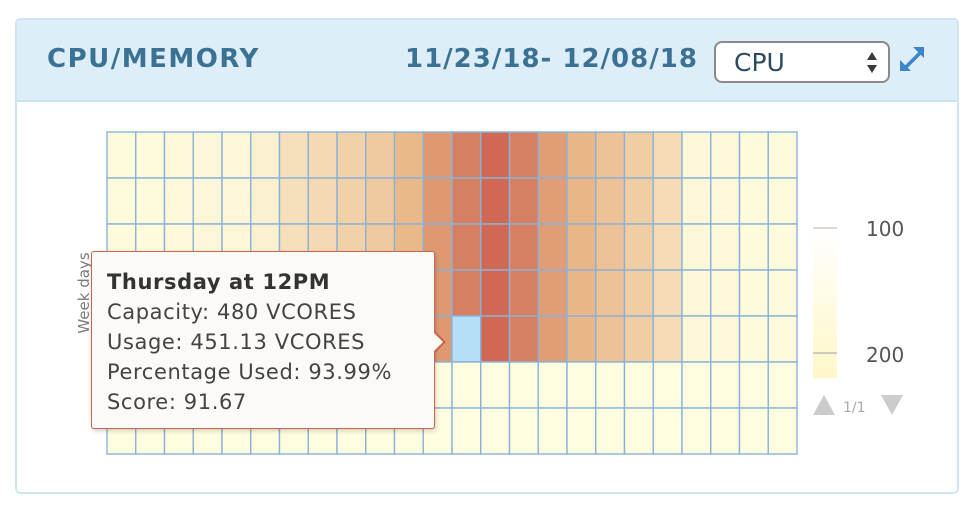  I want to click on metric-select: CPU, so click(802, 62).